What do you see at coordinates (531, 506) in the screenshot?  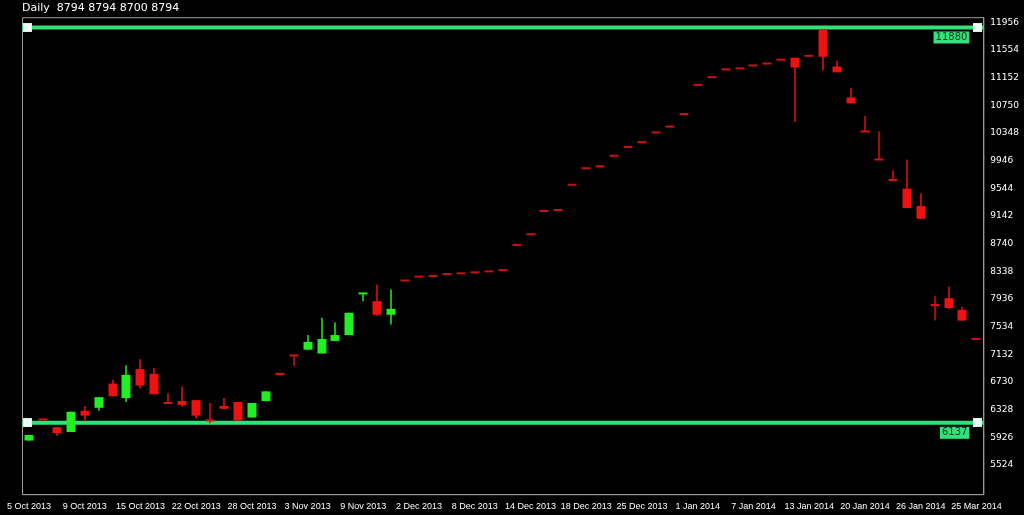 I see `x-tick-label: 14 Dec 2013` at bounding box center [531, 506].